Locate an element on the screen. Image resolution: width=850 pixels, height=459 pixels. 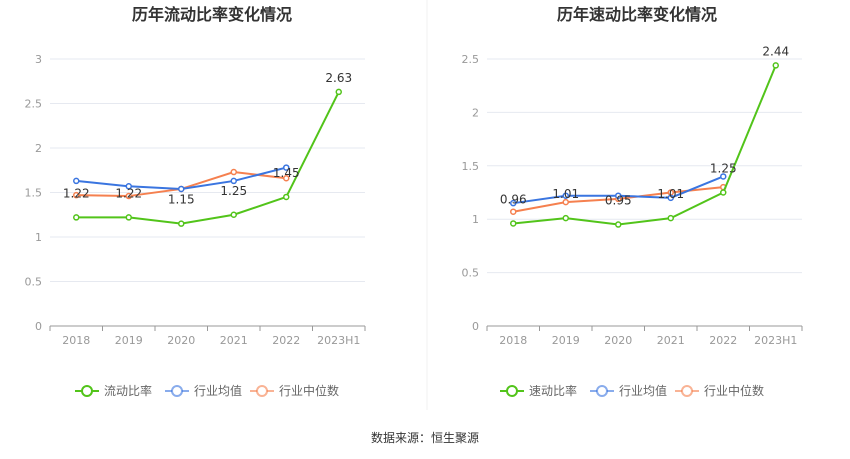
data-label: 0.95 is located at coordinates (618, 201).